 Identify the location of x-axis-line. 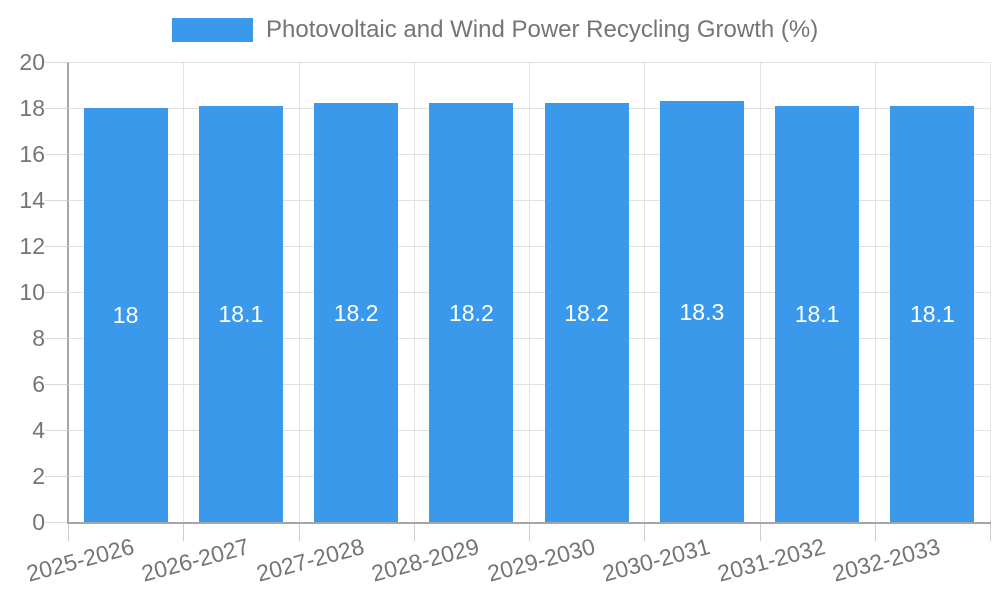
(529, 523).